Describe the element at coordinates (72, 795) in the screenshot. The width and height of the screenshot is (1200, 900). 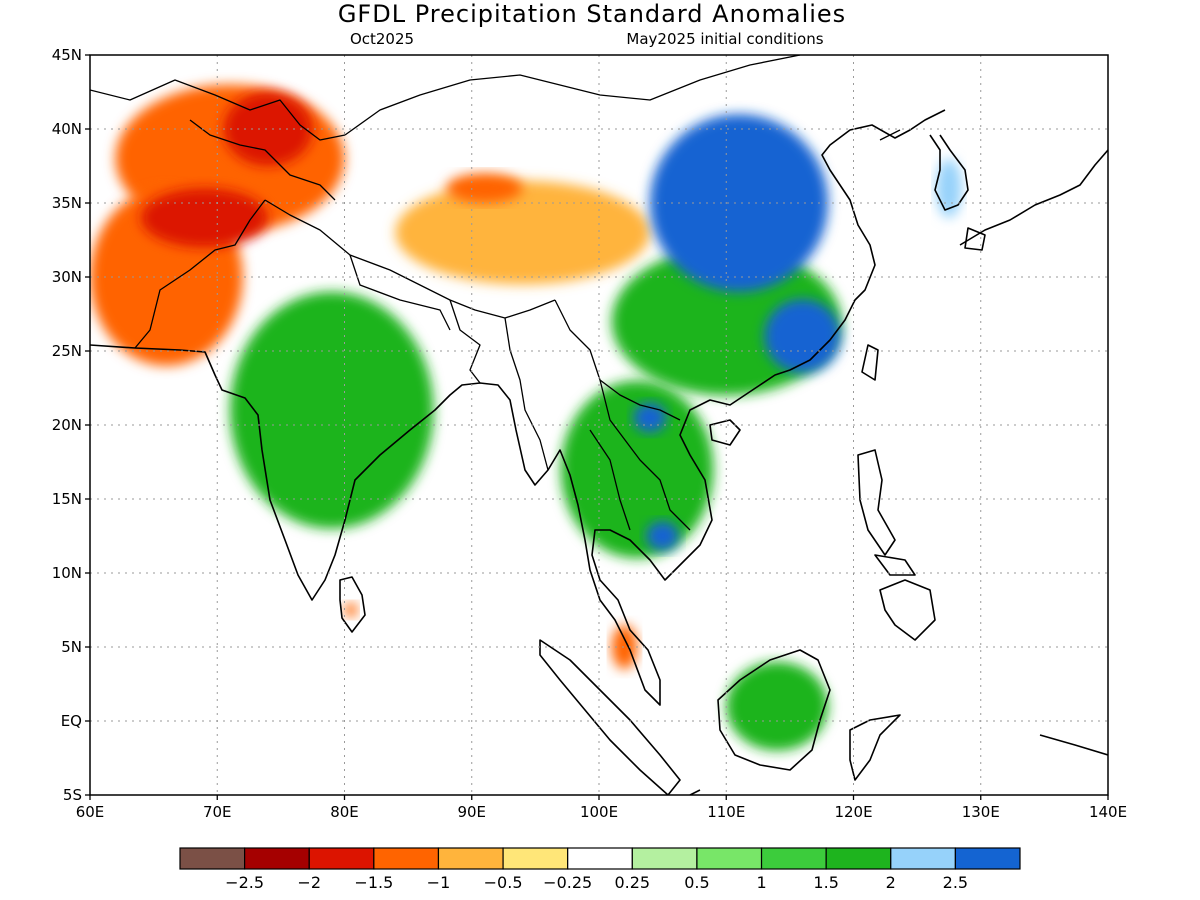
I see `lat-tick-label: 5S` at that location.